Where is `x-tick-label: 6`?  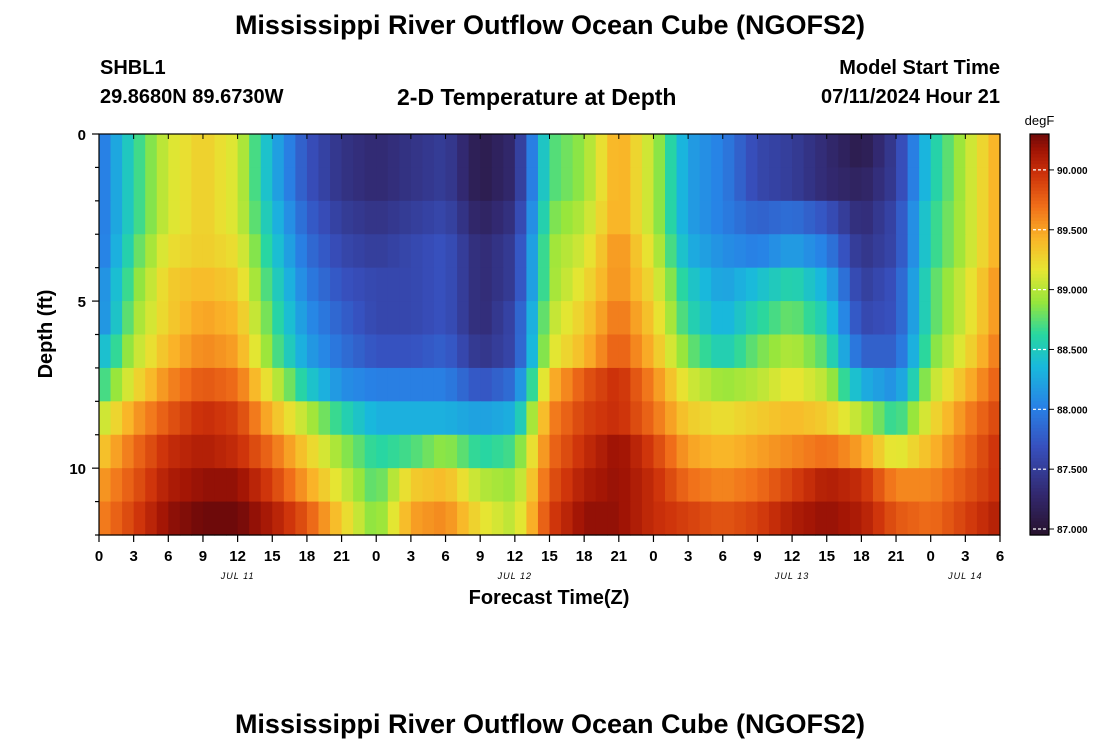
x-tick-label: 6 is located at coordinates (723, 556).